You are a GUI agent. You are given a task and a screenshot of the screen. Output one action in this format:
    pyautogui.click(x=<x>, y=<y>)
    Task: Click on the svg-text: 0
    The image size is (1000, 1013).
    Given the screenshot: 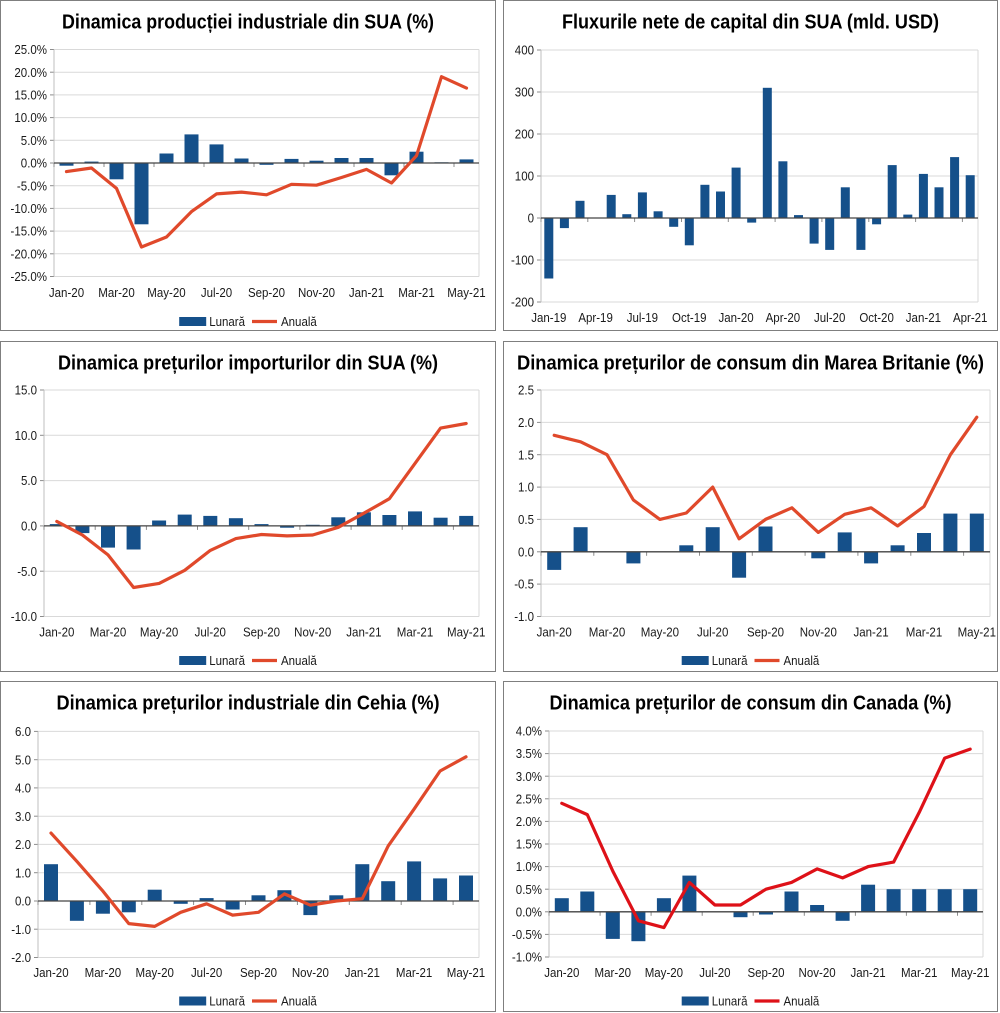 What is the action you would take?
    pyautogui.click(x=531, y=218)
    